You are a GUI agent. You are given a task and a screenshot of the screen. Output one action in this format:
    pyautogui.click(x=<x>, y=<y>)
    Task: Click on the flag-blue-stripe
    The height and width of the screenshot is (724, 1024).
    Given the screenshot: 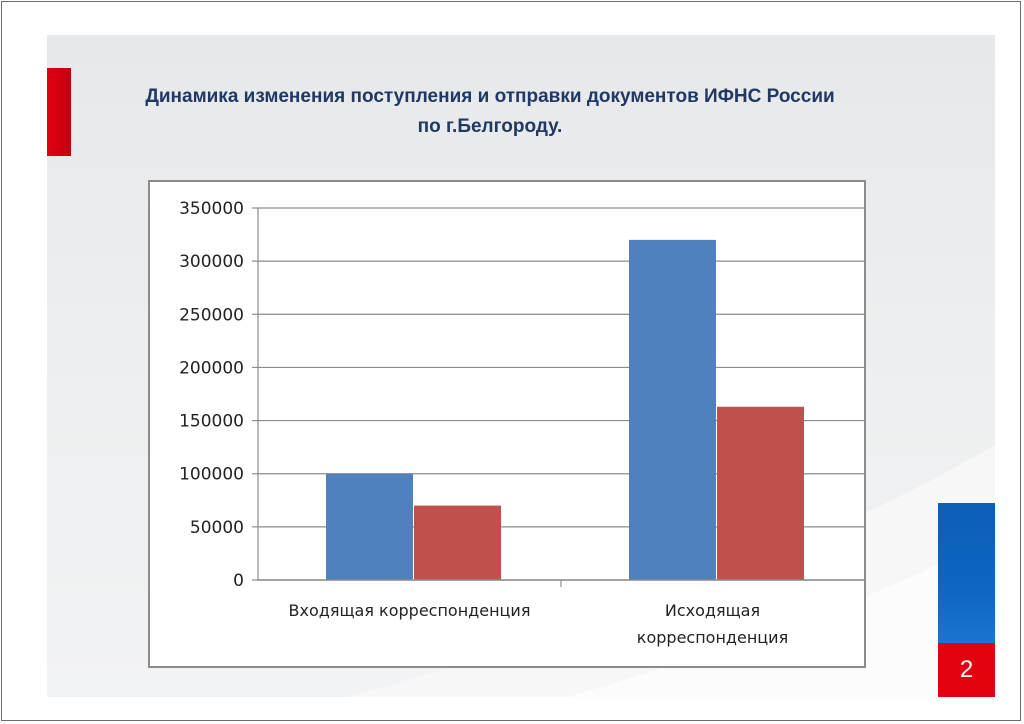 What is the action you would take?
    pyautogui.click(x=966, y=573)
    